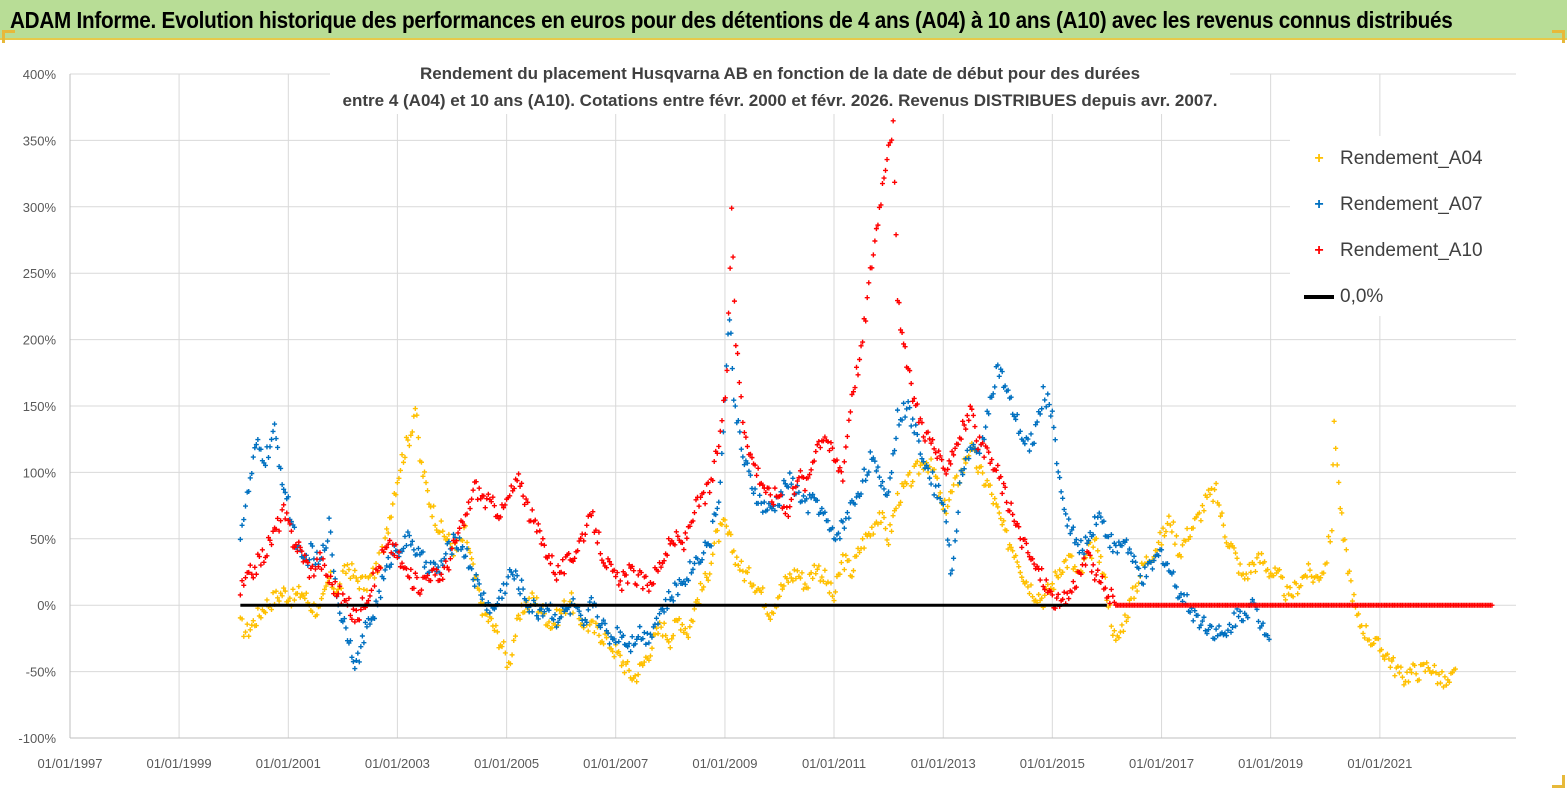 The image size is (1567, 790). I want to click on y-tick-label: 100%, so click(40, 472).